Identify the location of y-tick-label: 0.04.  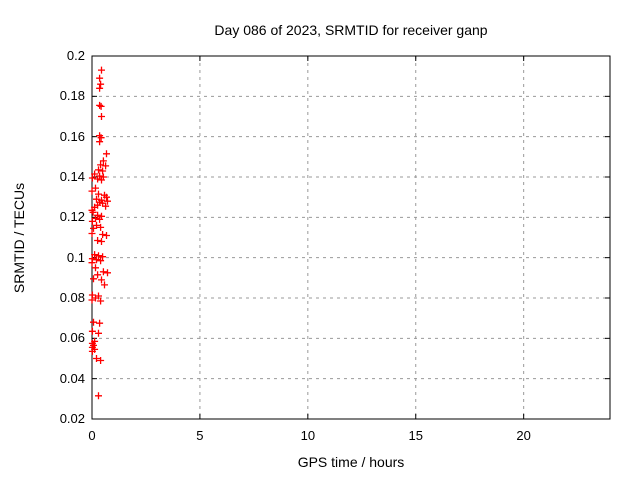
(72, 378).